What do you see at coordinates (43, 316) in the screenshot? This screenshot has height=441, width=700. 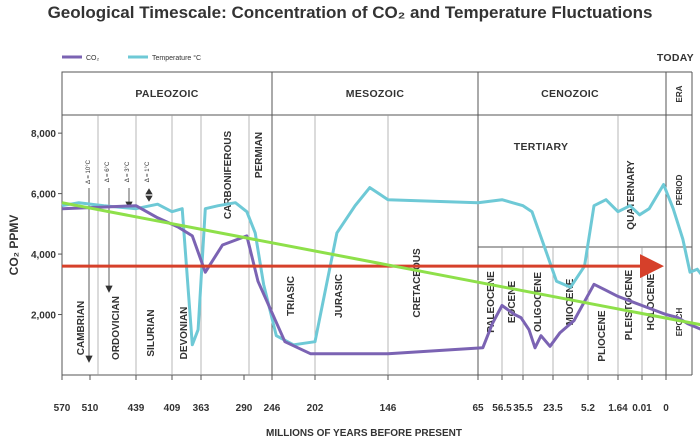 I see `y-tick-label: 2,000` at bounding box center [43, 316].